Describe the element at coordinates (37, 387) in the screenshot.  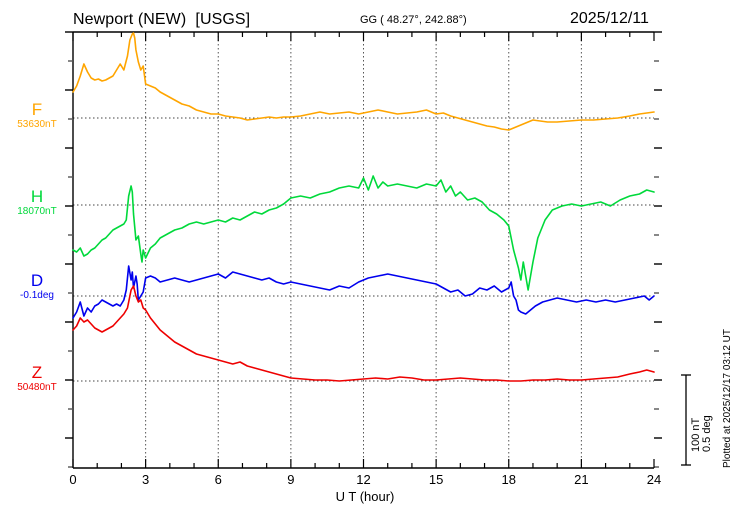
I see `channel-value-z: 50480nT` at that location.